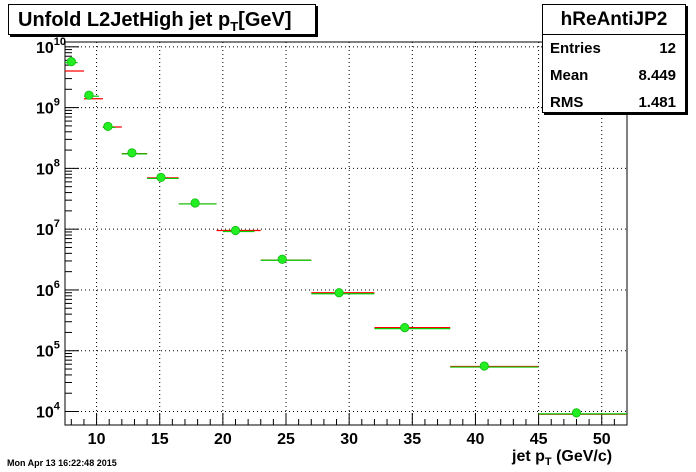 This screenshot has height=472, width=696. I want to click on stats-label: Mean, so click(569, 75).